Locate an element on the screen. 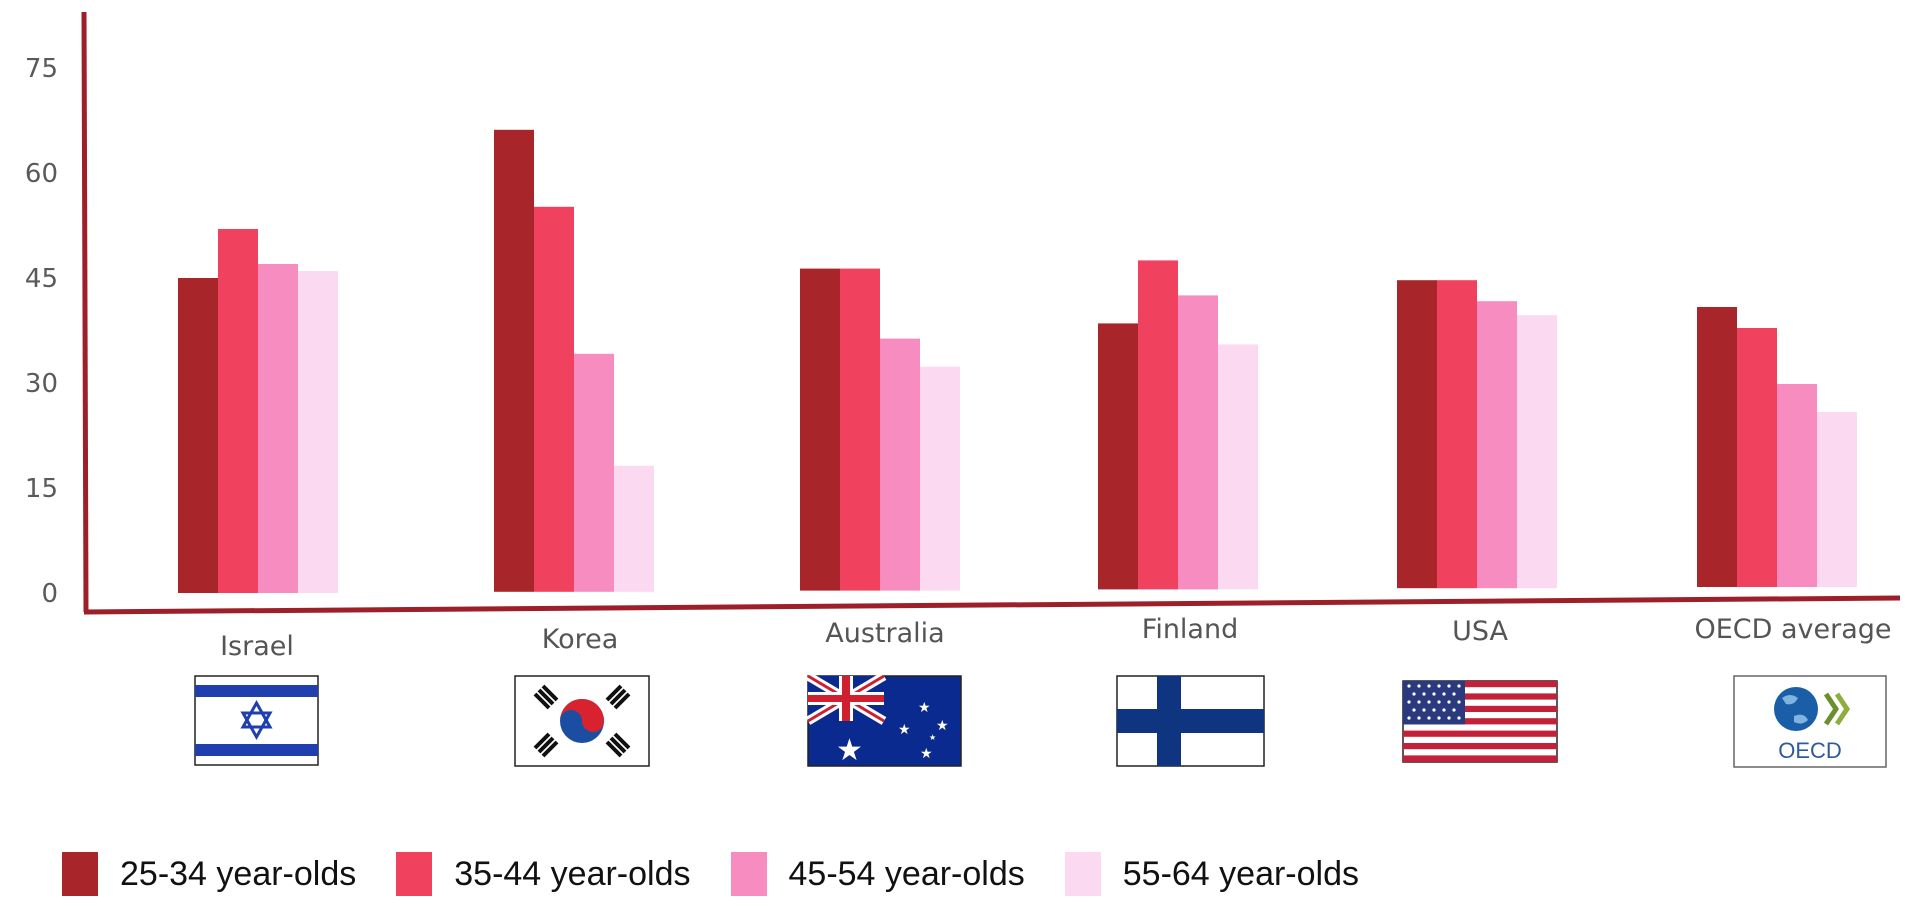  oecd-logo-text: OECD is located at coordinates (1810, 750).